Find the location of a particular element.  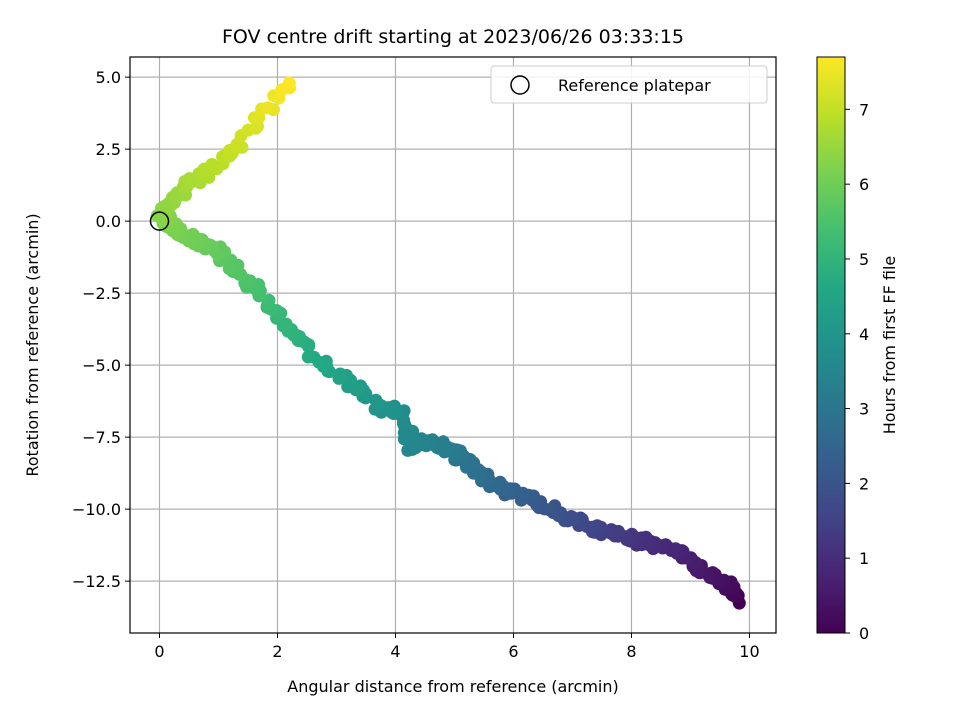

y-tick-label: −2.5 is located at coordinates (101, 293).